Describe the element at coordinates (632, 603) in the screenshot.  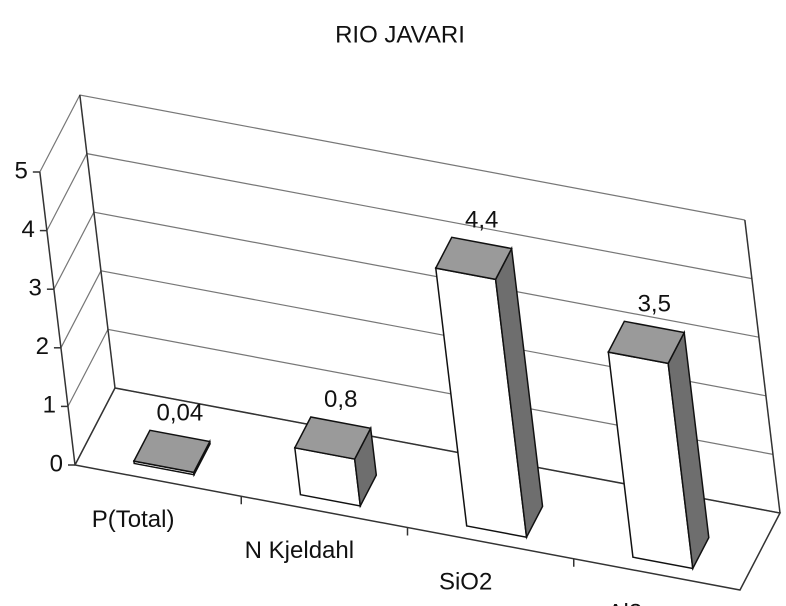
I see `x-tick-label: Al3+` at that location.